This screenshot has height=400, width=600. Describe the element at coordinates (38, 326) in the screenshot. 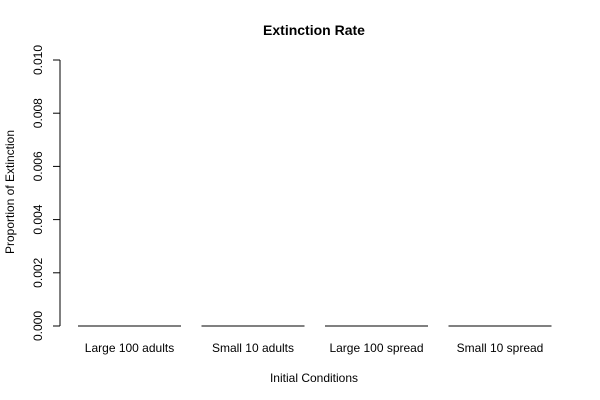

I see `y-tick-label: 0.000` at that location.